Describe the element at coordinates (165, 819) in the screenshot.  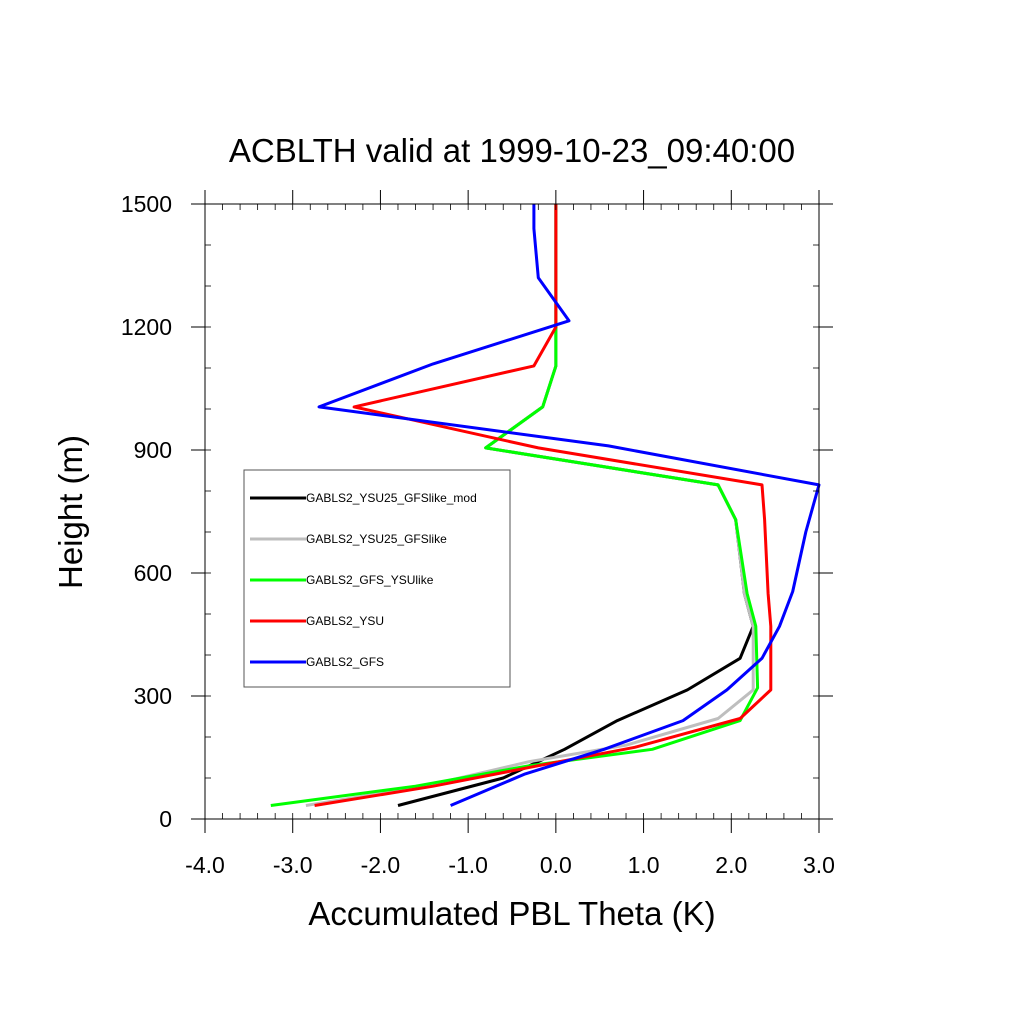
I see `y-tick-label: 0` at that location.